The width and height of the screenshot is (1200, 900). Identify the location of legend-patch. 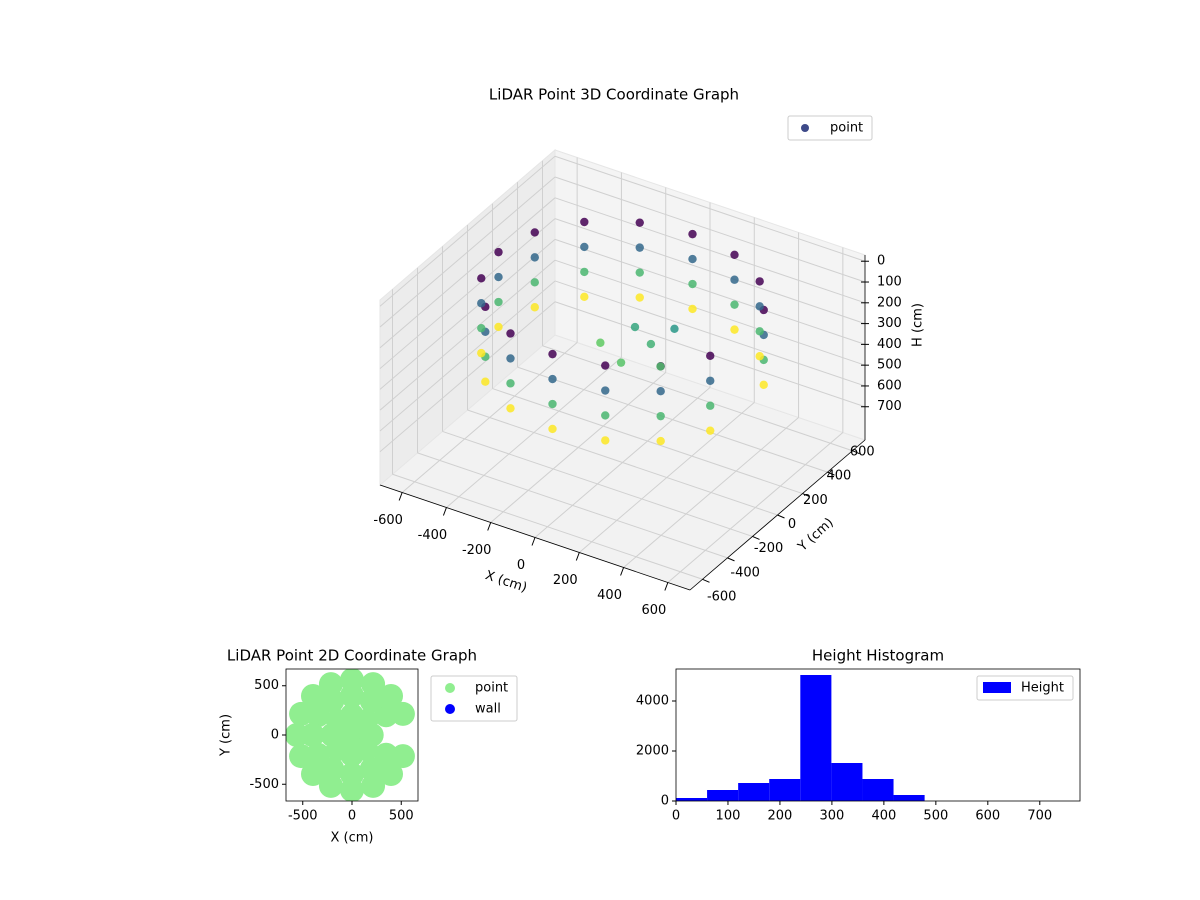
(997, 687).